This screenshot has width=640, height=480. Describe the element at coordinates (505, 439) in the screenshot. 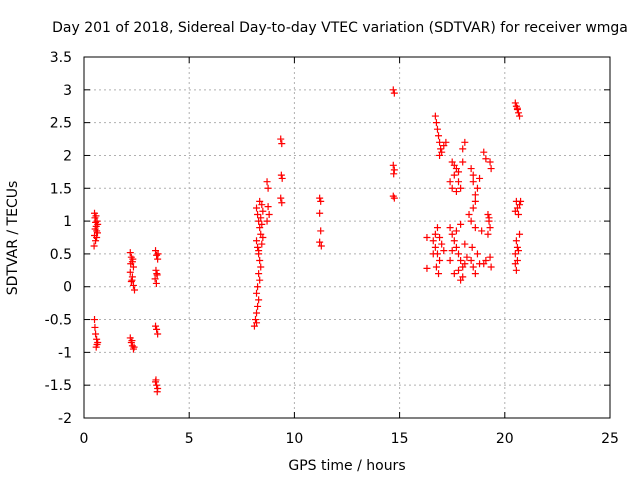

I see `x-tick-label: 20` at that location.